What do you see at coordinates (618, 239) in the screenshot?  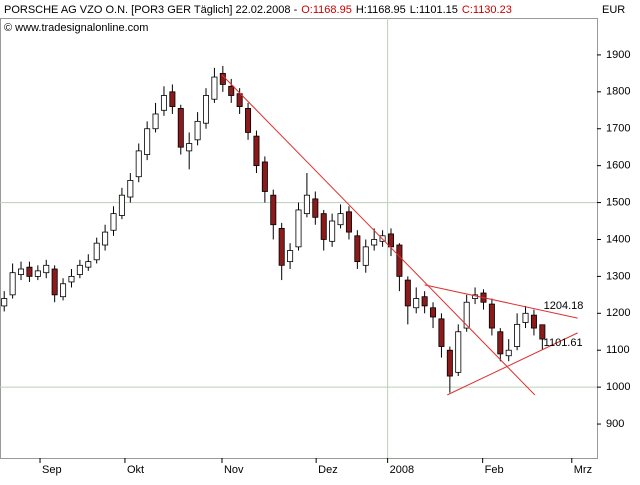 I see `y-tick-label: 1400` at bounding box center [618, 239].